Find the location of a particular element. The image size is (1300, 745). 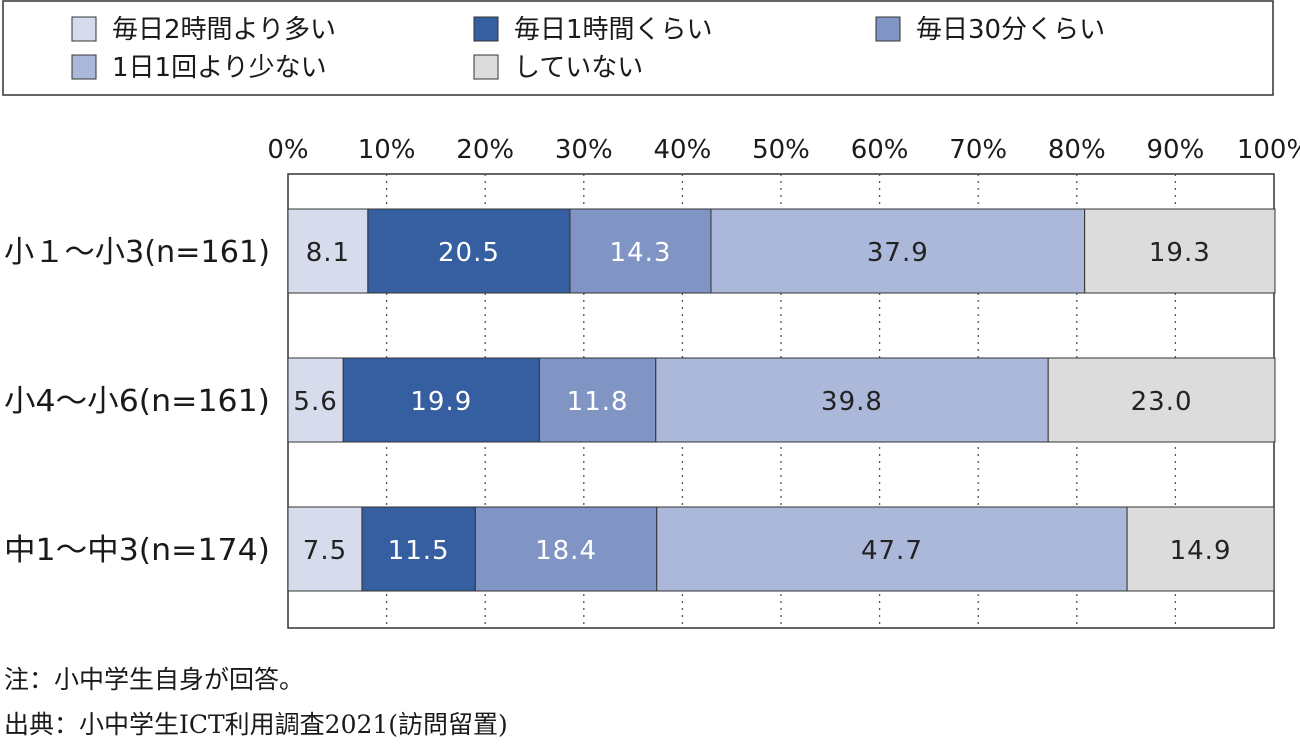

bar-value-label: 14.3 is located at coordinates (641, 253).